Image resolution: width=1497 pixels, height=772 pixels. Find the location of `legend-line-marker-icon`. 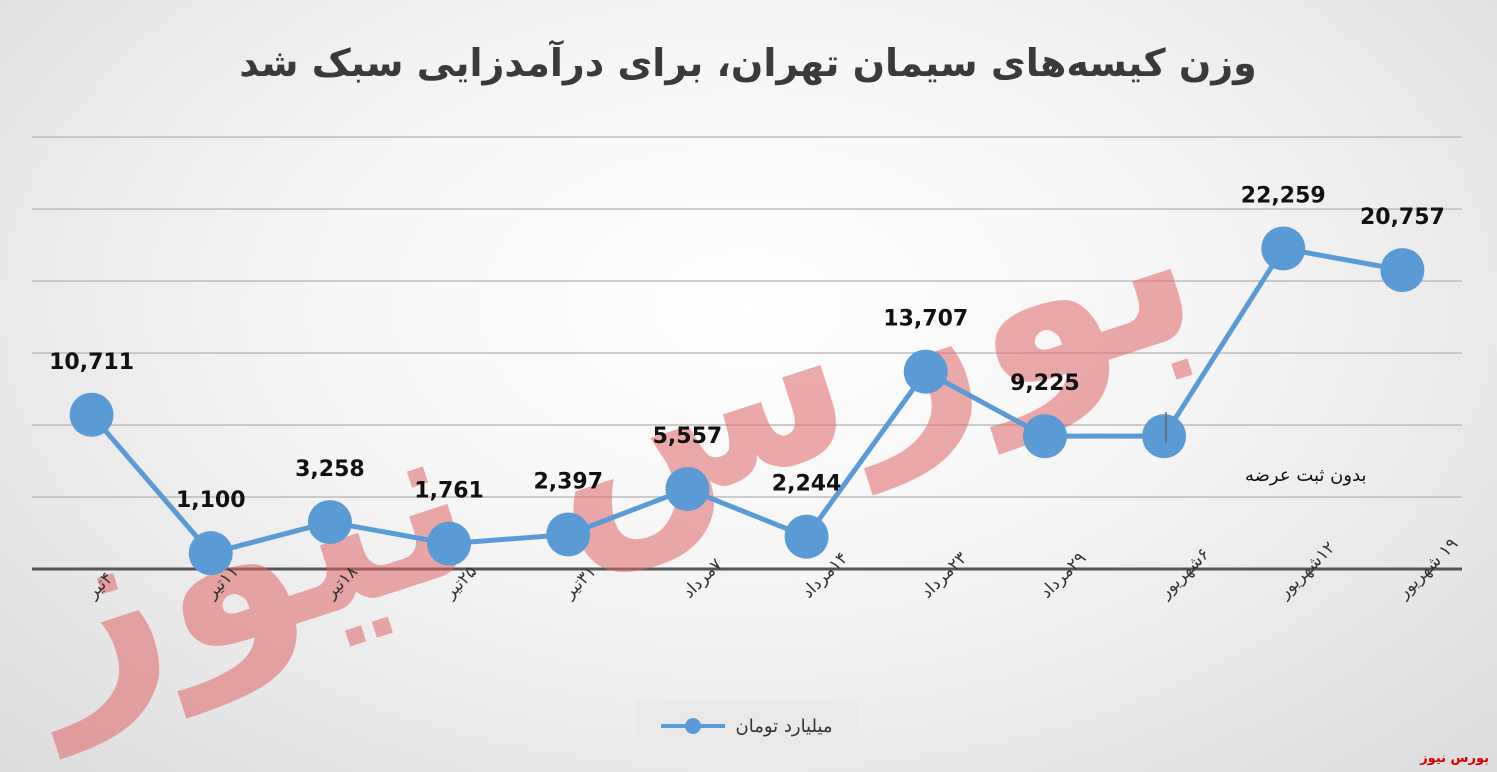

legend-line-marker-icon is located at coordinates (693, 726).